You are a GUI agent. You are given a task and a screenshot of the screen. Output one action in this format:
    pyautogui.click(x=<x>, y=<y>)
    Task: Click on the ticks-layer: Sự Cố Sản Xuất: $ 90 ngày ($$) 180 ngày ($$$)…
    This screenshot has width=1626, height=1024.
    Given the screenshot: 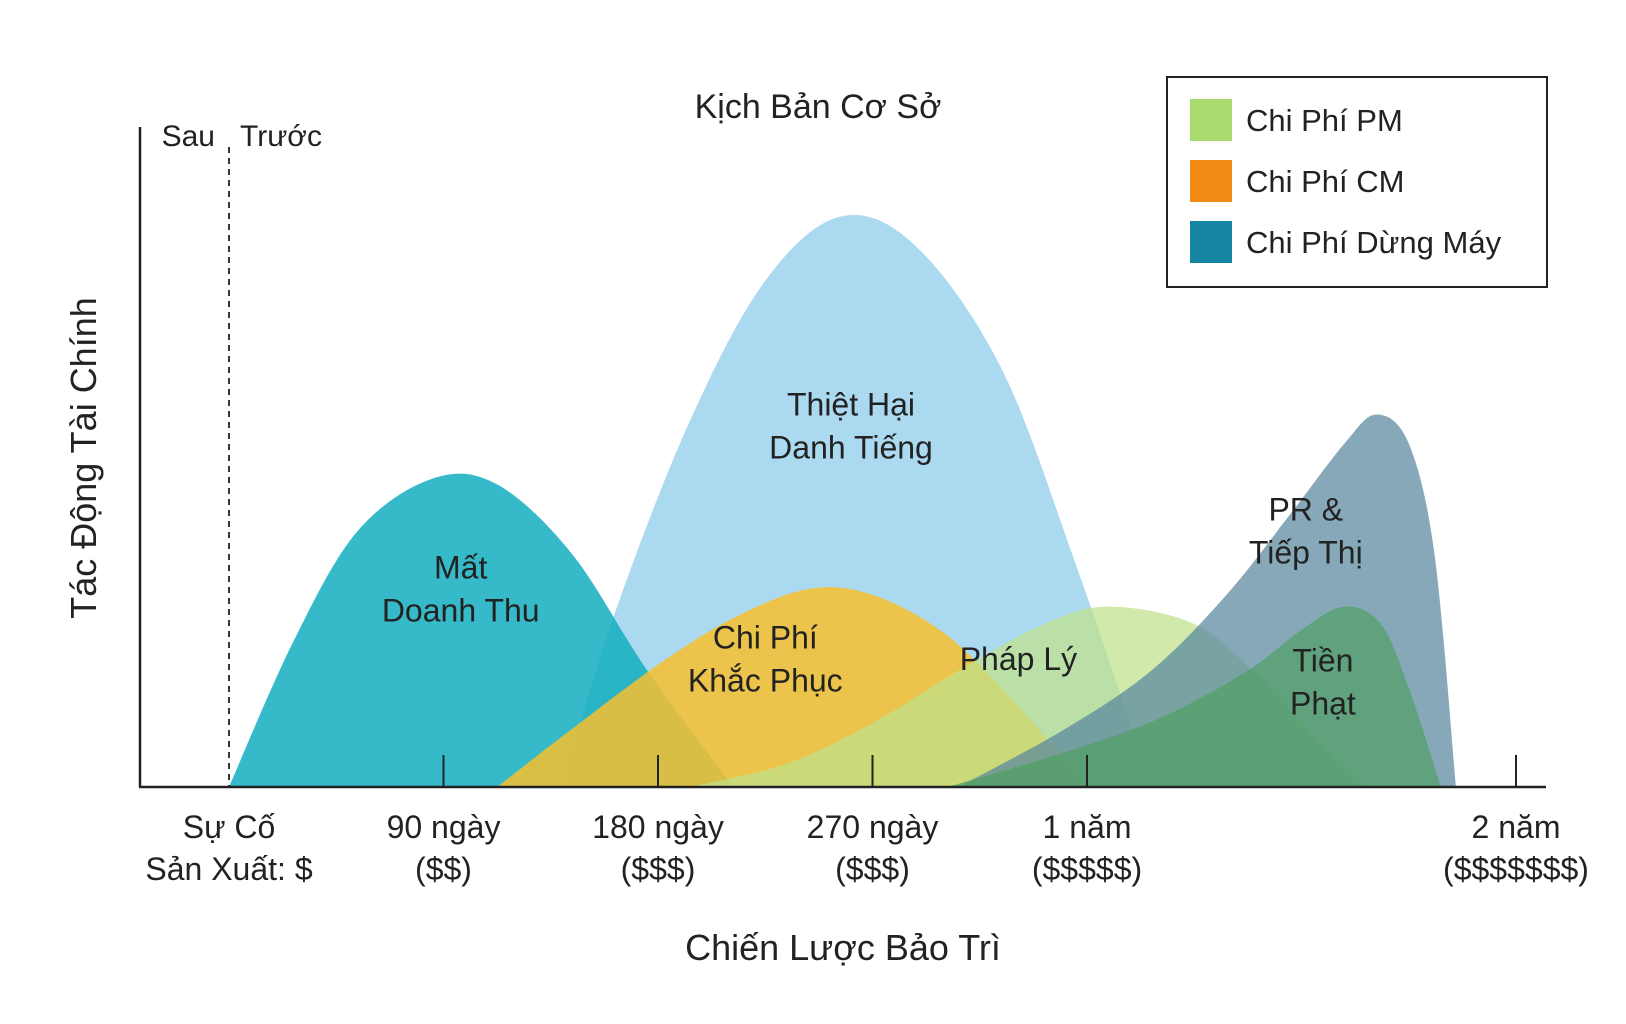 What is the action you would take?
    pyautogui.click(x=867, y=821)
    